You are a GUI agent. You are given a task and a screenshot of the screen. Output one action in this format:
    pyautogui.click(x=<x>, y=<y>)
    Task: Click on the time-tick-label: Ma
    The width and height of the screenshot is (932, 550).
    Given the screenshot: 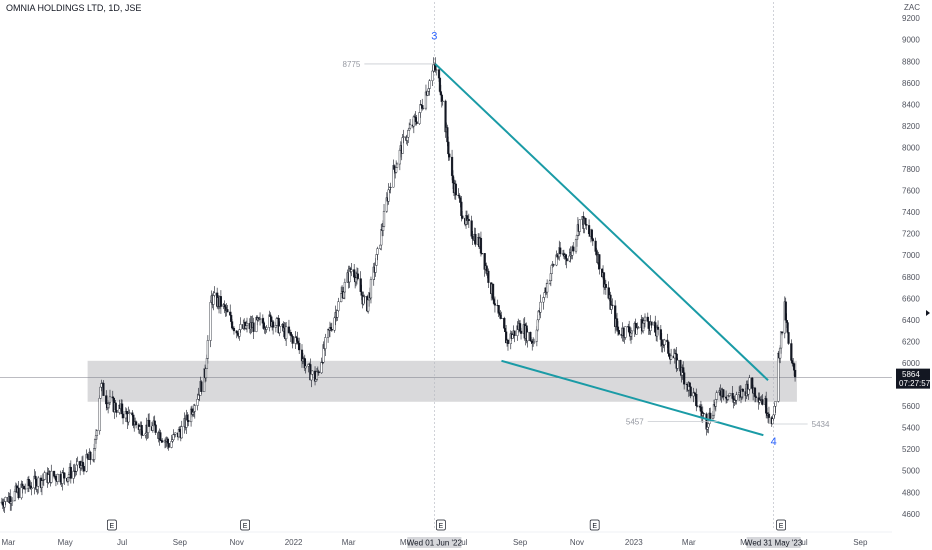 What is the action you would take?
    pyautogui.click(x=406, y=542)
    